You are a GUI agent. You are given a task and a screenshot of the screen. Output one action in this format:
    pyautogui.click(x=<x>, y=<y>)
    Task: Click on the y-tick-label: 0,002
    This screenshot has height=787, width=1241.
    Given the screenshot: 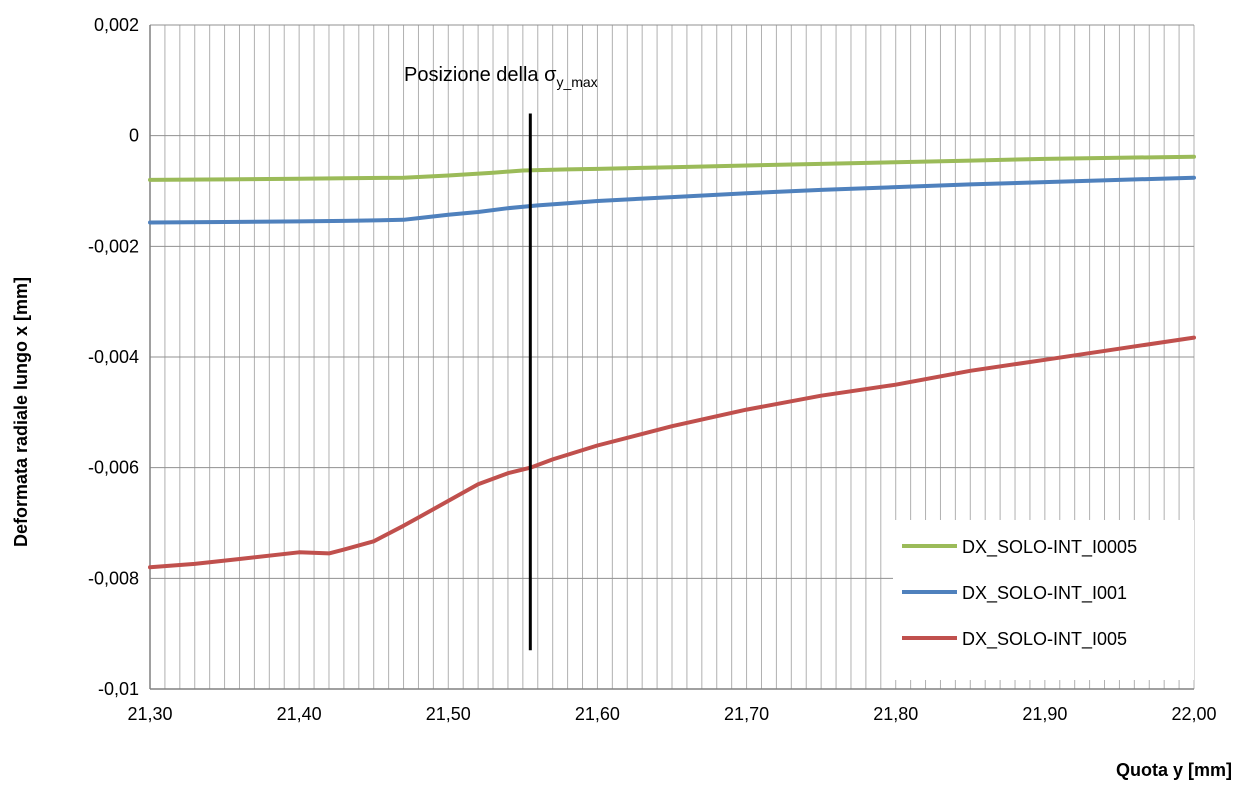 What is the action you would take?
    pyautogui.click(x=116, y=25)
    